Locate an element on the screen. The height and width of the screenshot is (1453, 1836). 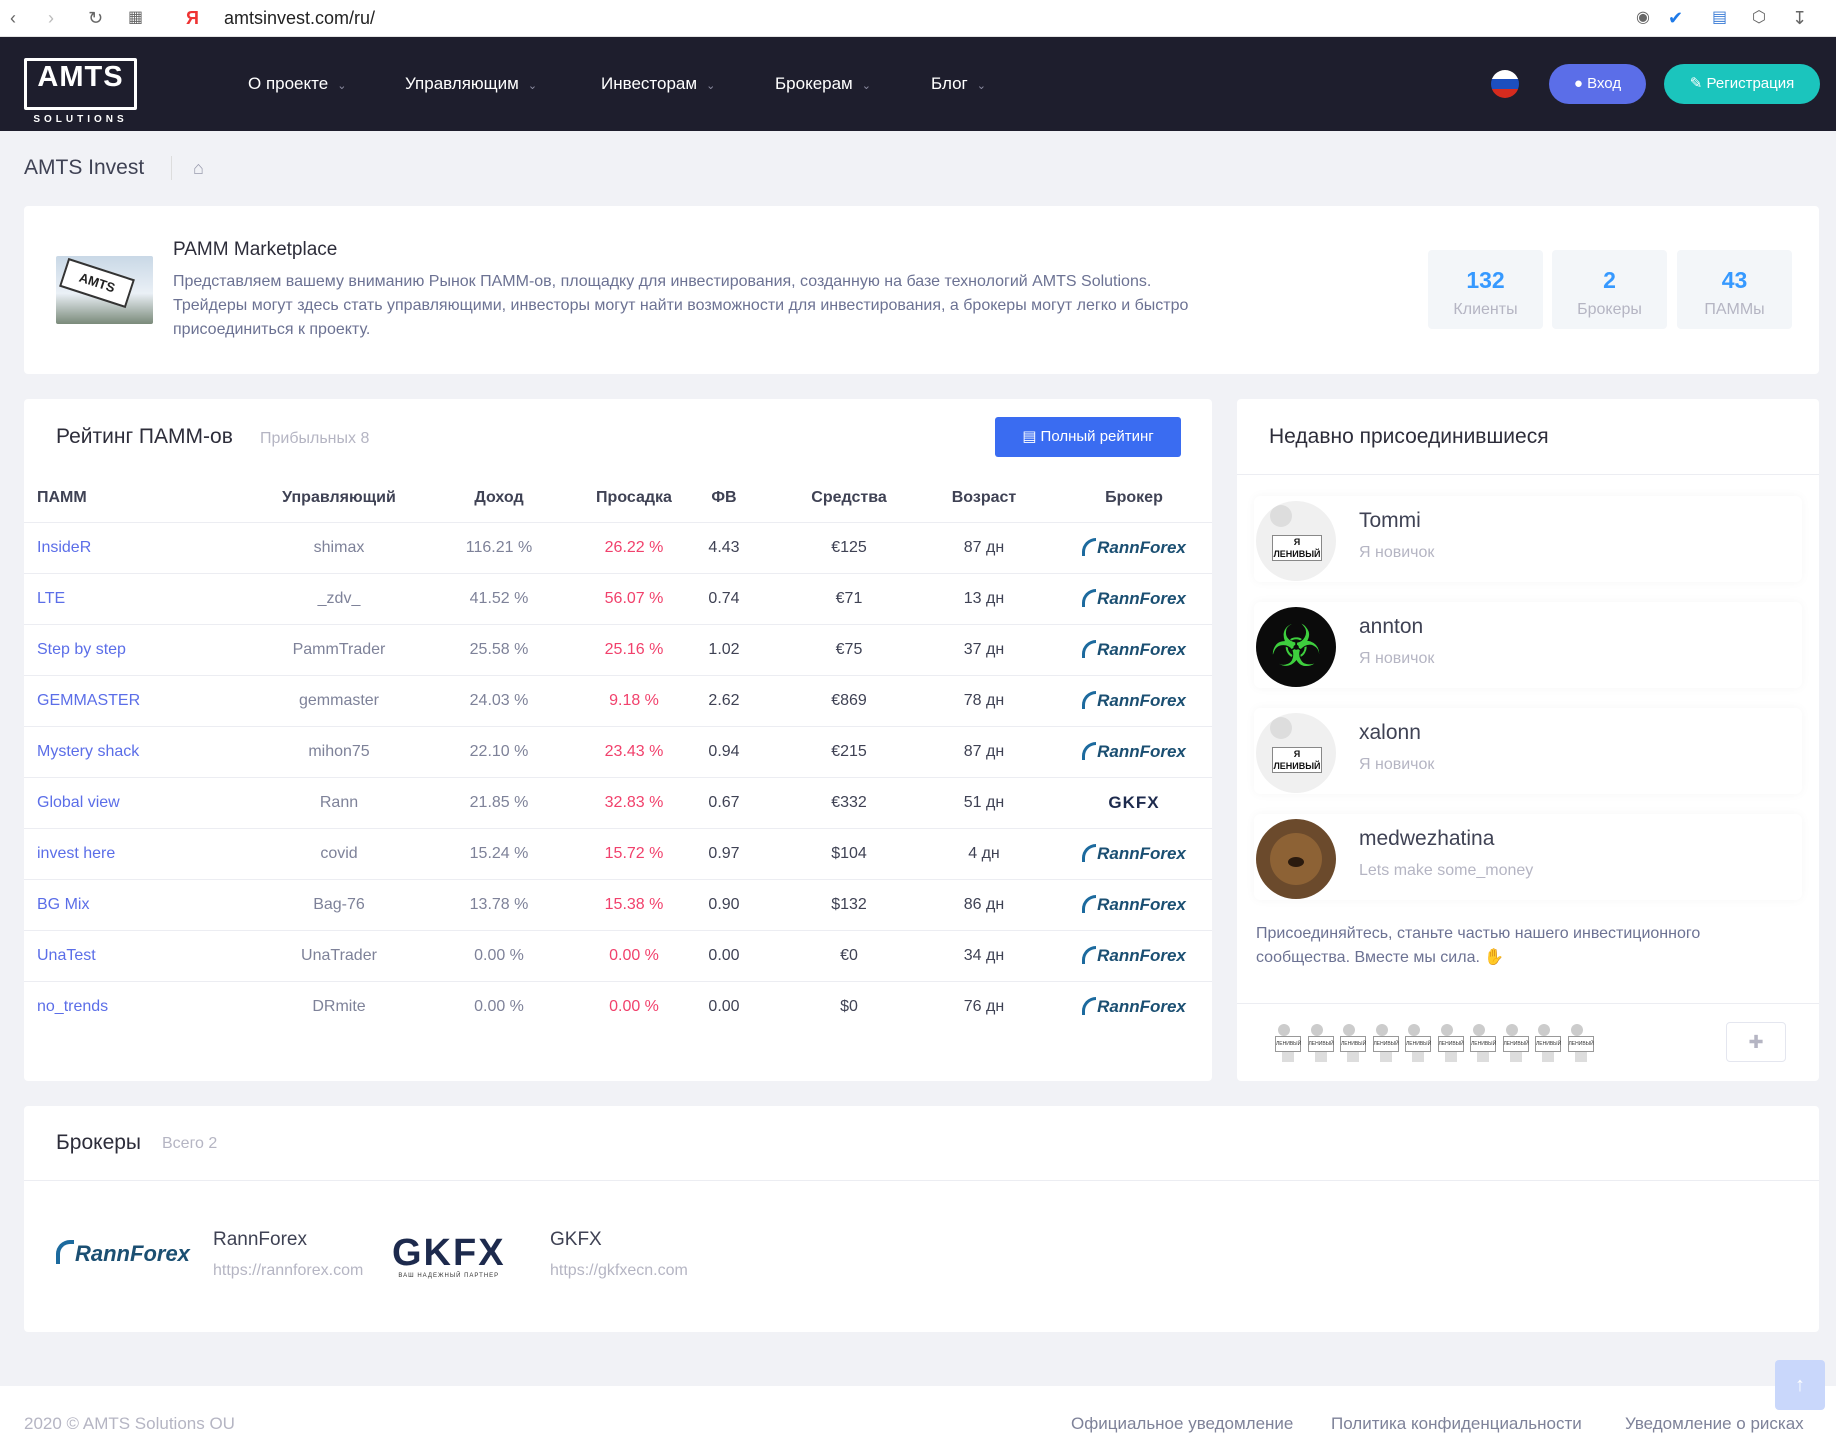
manager-link: shimax is located at coordinates (339, 547).